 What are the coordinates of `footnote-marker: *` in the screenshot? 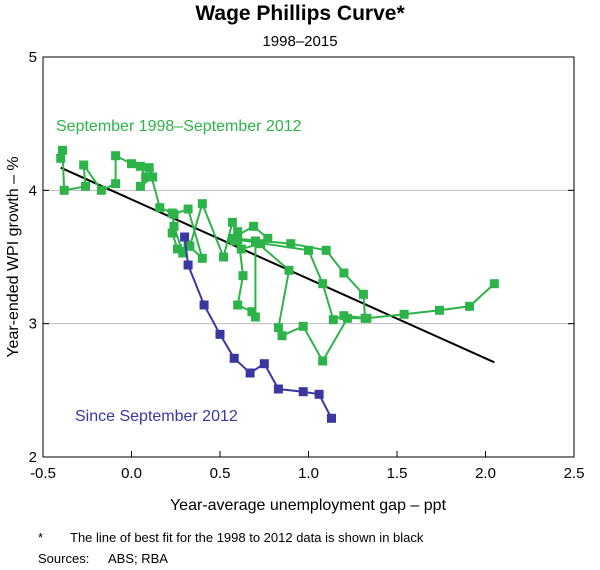 It's located at (41, 537).